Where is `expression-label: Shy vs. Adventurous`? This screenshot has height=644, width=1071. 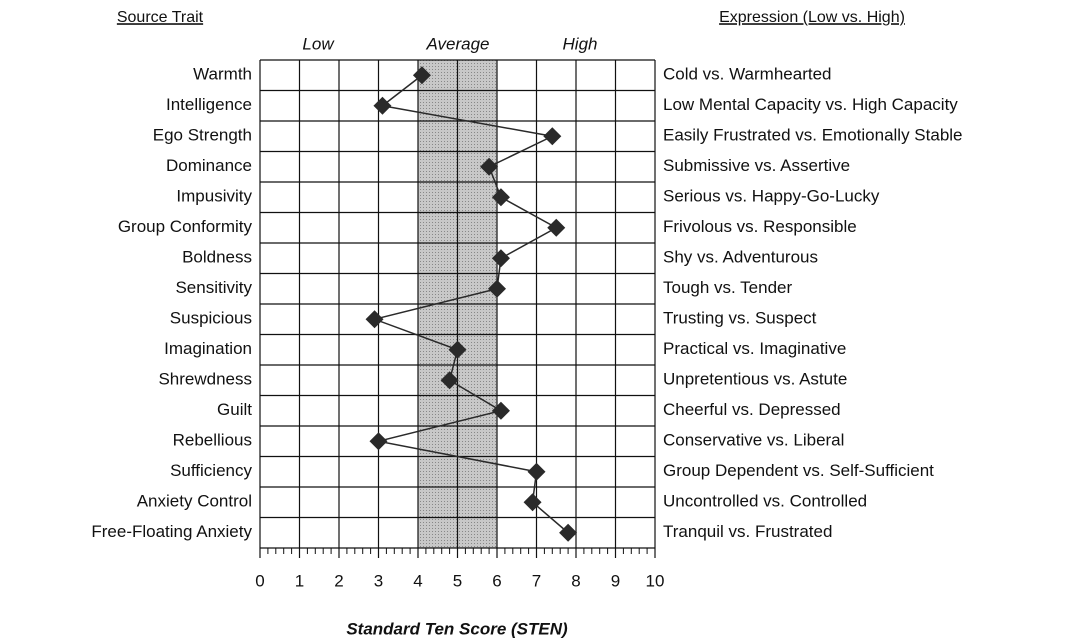 expression-label: Shy vs. Adventurous is located at coordinates (740, 257).